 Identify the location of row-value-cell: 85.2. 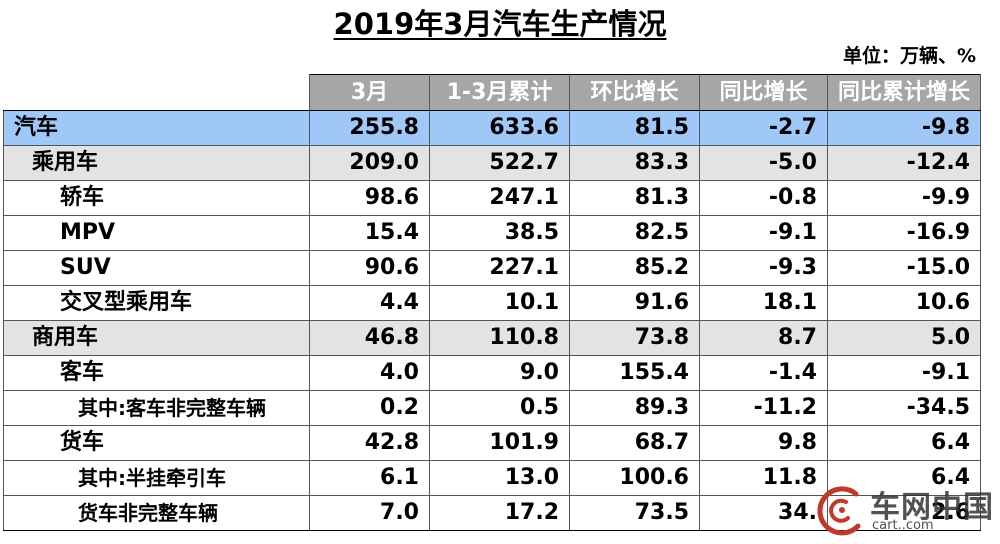
(634, 268).